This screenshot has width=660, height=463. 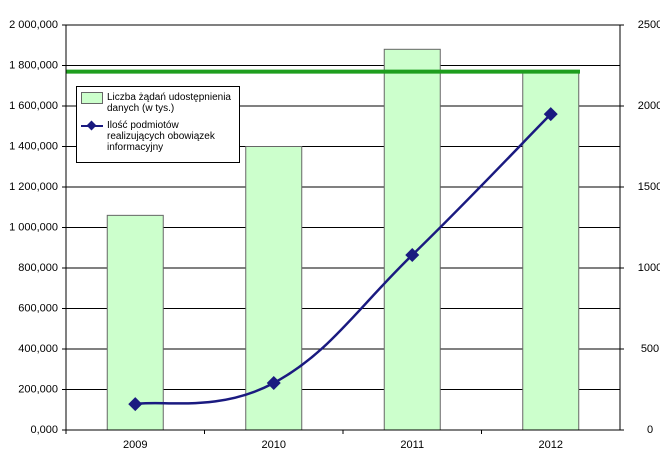 I want to click on y-tick-label: 2 000,000, so click(x=33, y=25).